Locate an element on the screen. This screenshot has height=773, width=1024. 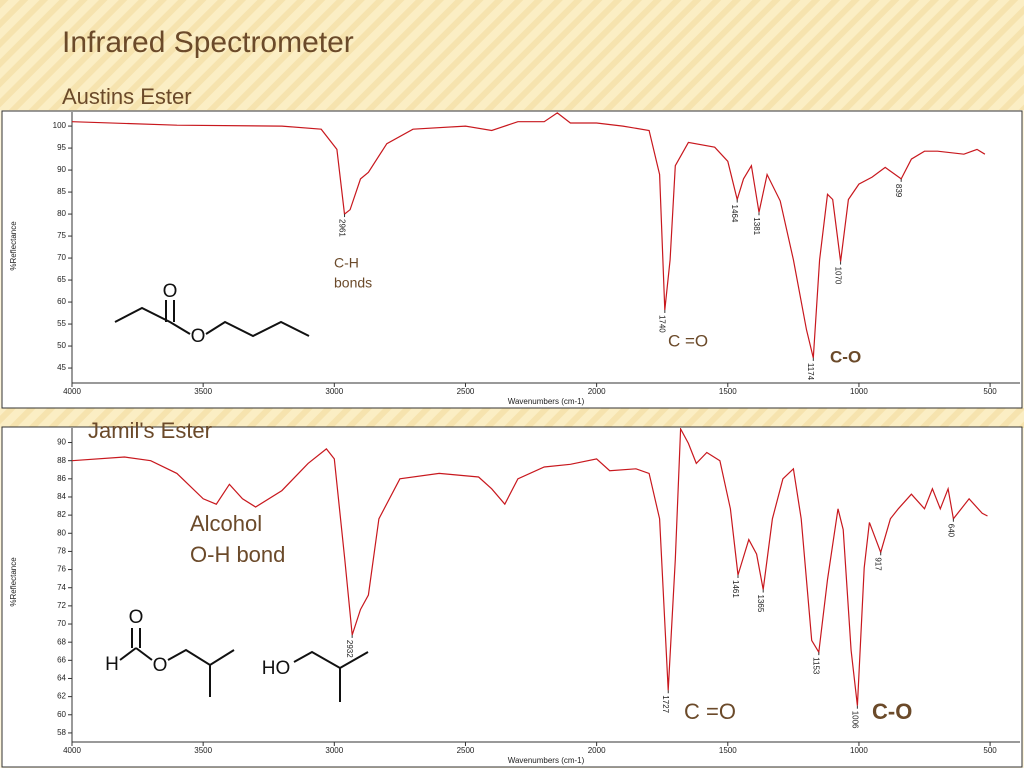
y-tick-label: 86 is located at coordinates (61, 478).